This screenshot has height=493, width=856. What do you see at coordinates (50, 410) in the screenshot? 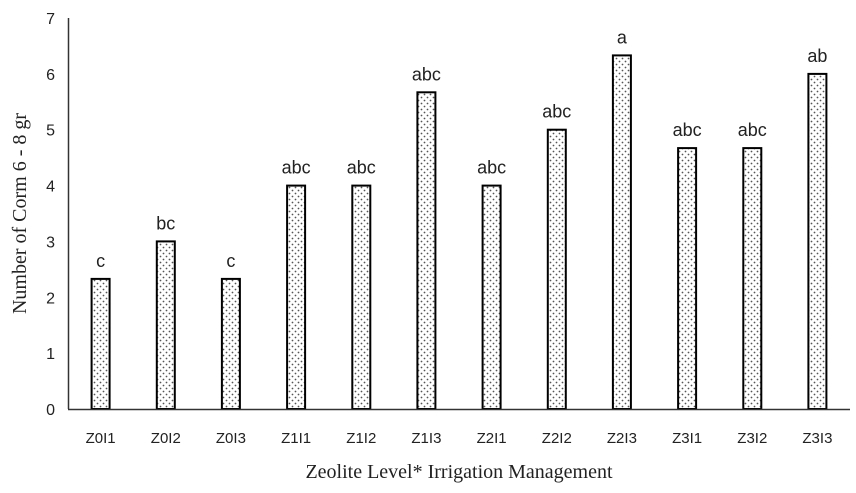
I see `y-tick-label: 0` at bounding box center [50, 410].